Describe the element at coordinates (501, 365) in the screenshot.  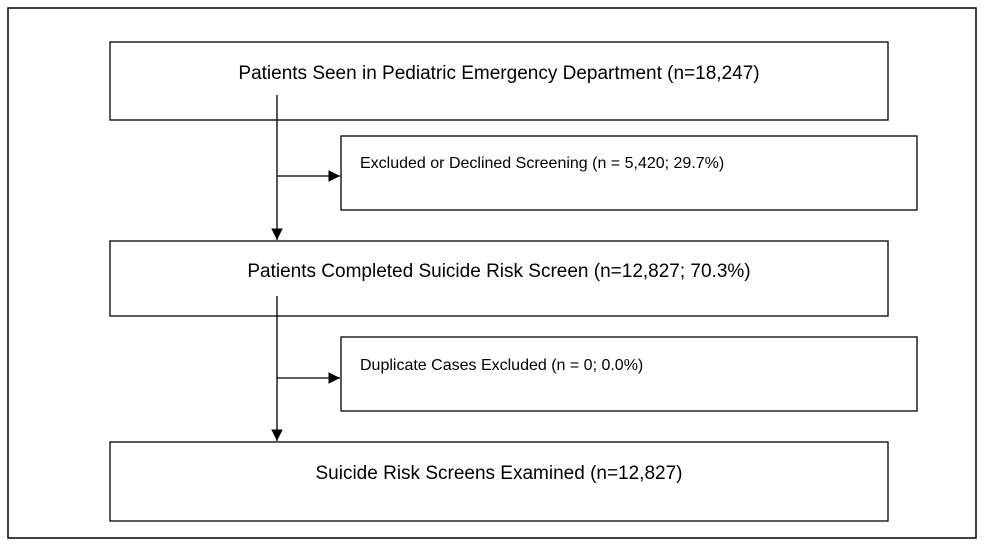
I see `exclusion-label: Duplicate Cases Excluded (n = 0; 0.0%)` at that location.